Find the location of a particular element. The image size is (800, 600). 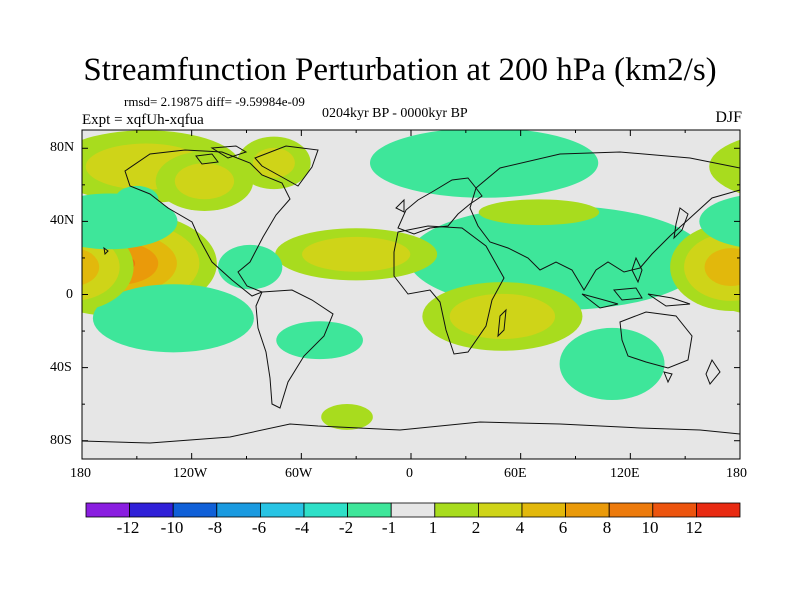

colorbar-label: 6 is located at coordinates (563, 527).